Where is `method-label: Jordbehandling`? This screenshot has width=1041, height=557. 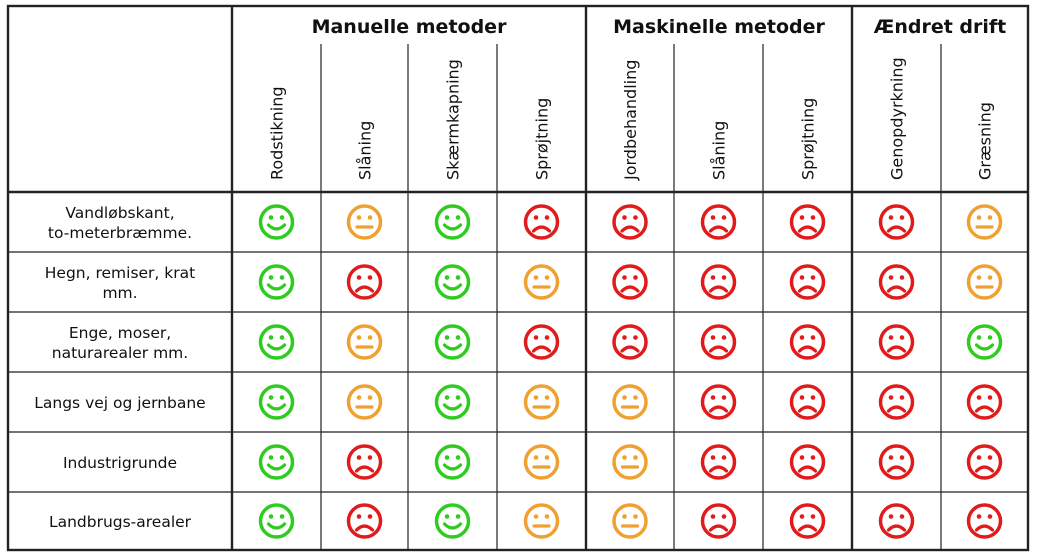
method-label: Jordbehandling is located at coordinates (630, 120).